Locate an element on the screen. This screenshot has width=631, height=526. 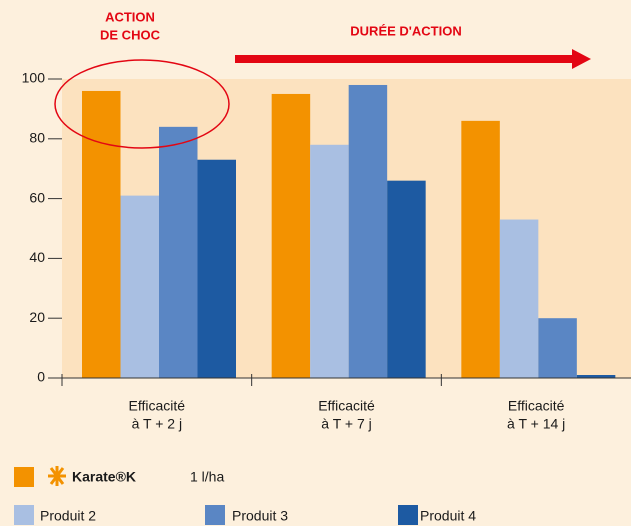
x-tick-label: à T + 2 j is located at coordinates (157, 424).